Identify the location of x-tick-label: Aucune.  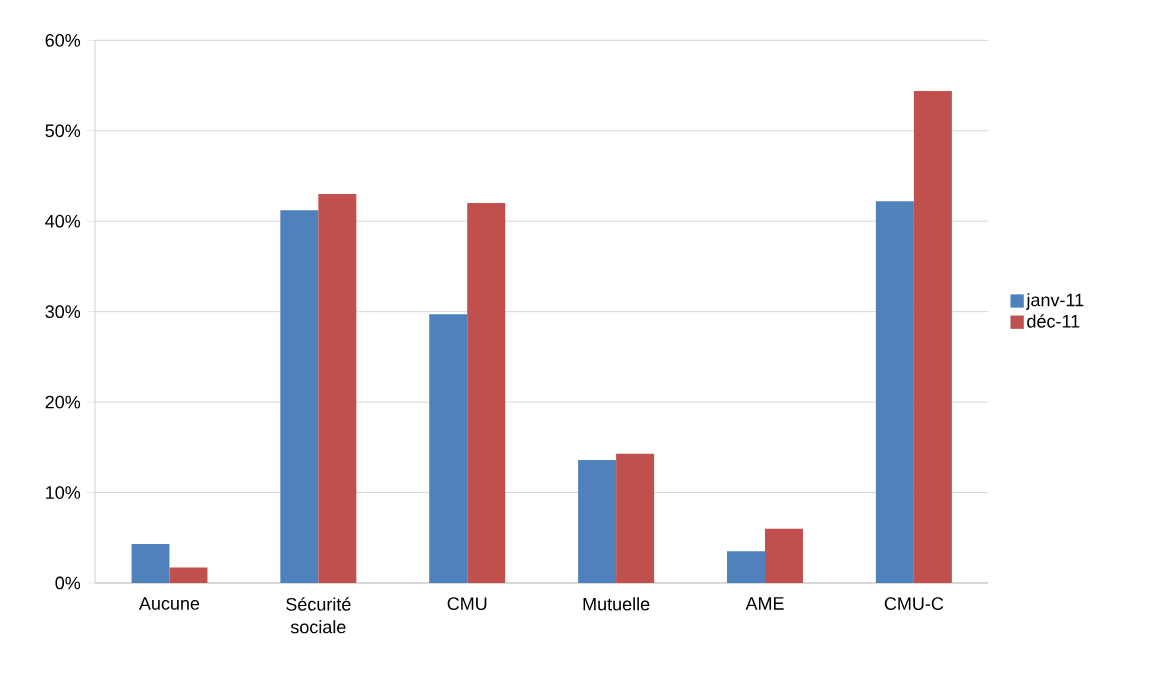
(169, 603).